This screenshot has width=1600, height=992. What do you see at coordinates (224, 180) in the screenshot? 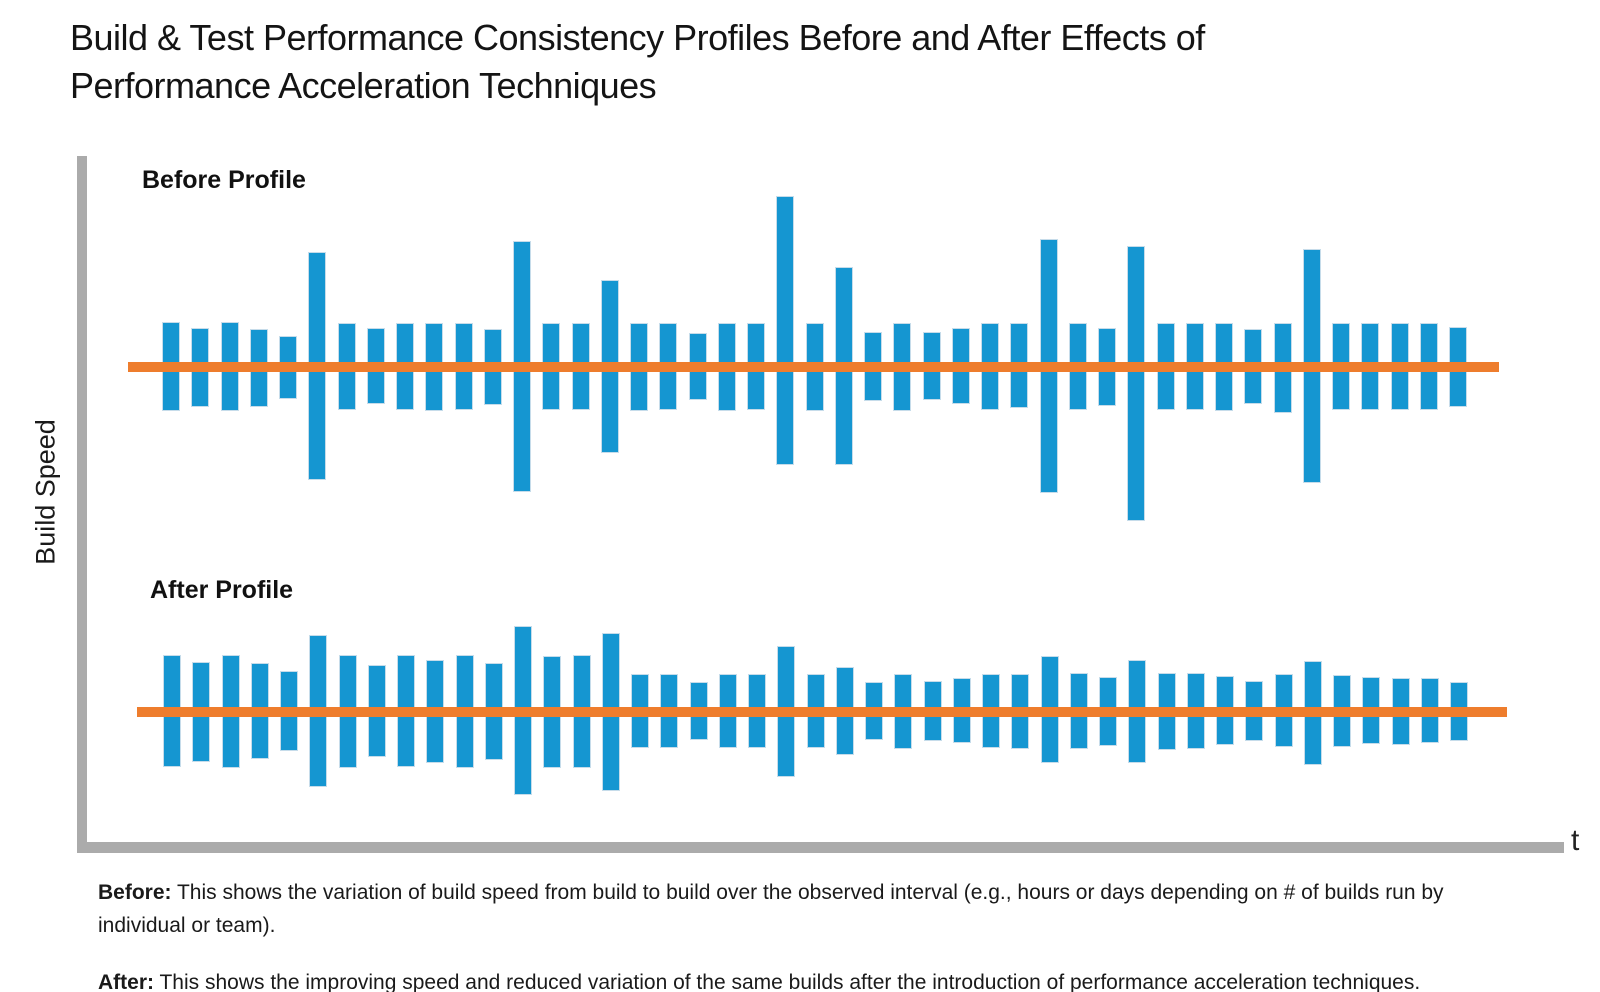
I see `before-profile-label: Before Profile` at bounding box center [224, 180].